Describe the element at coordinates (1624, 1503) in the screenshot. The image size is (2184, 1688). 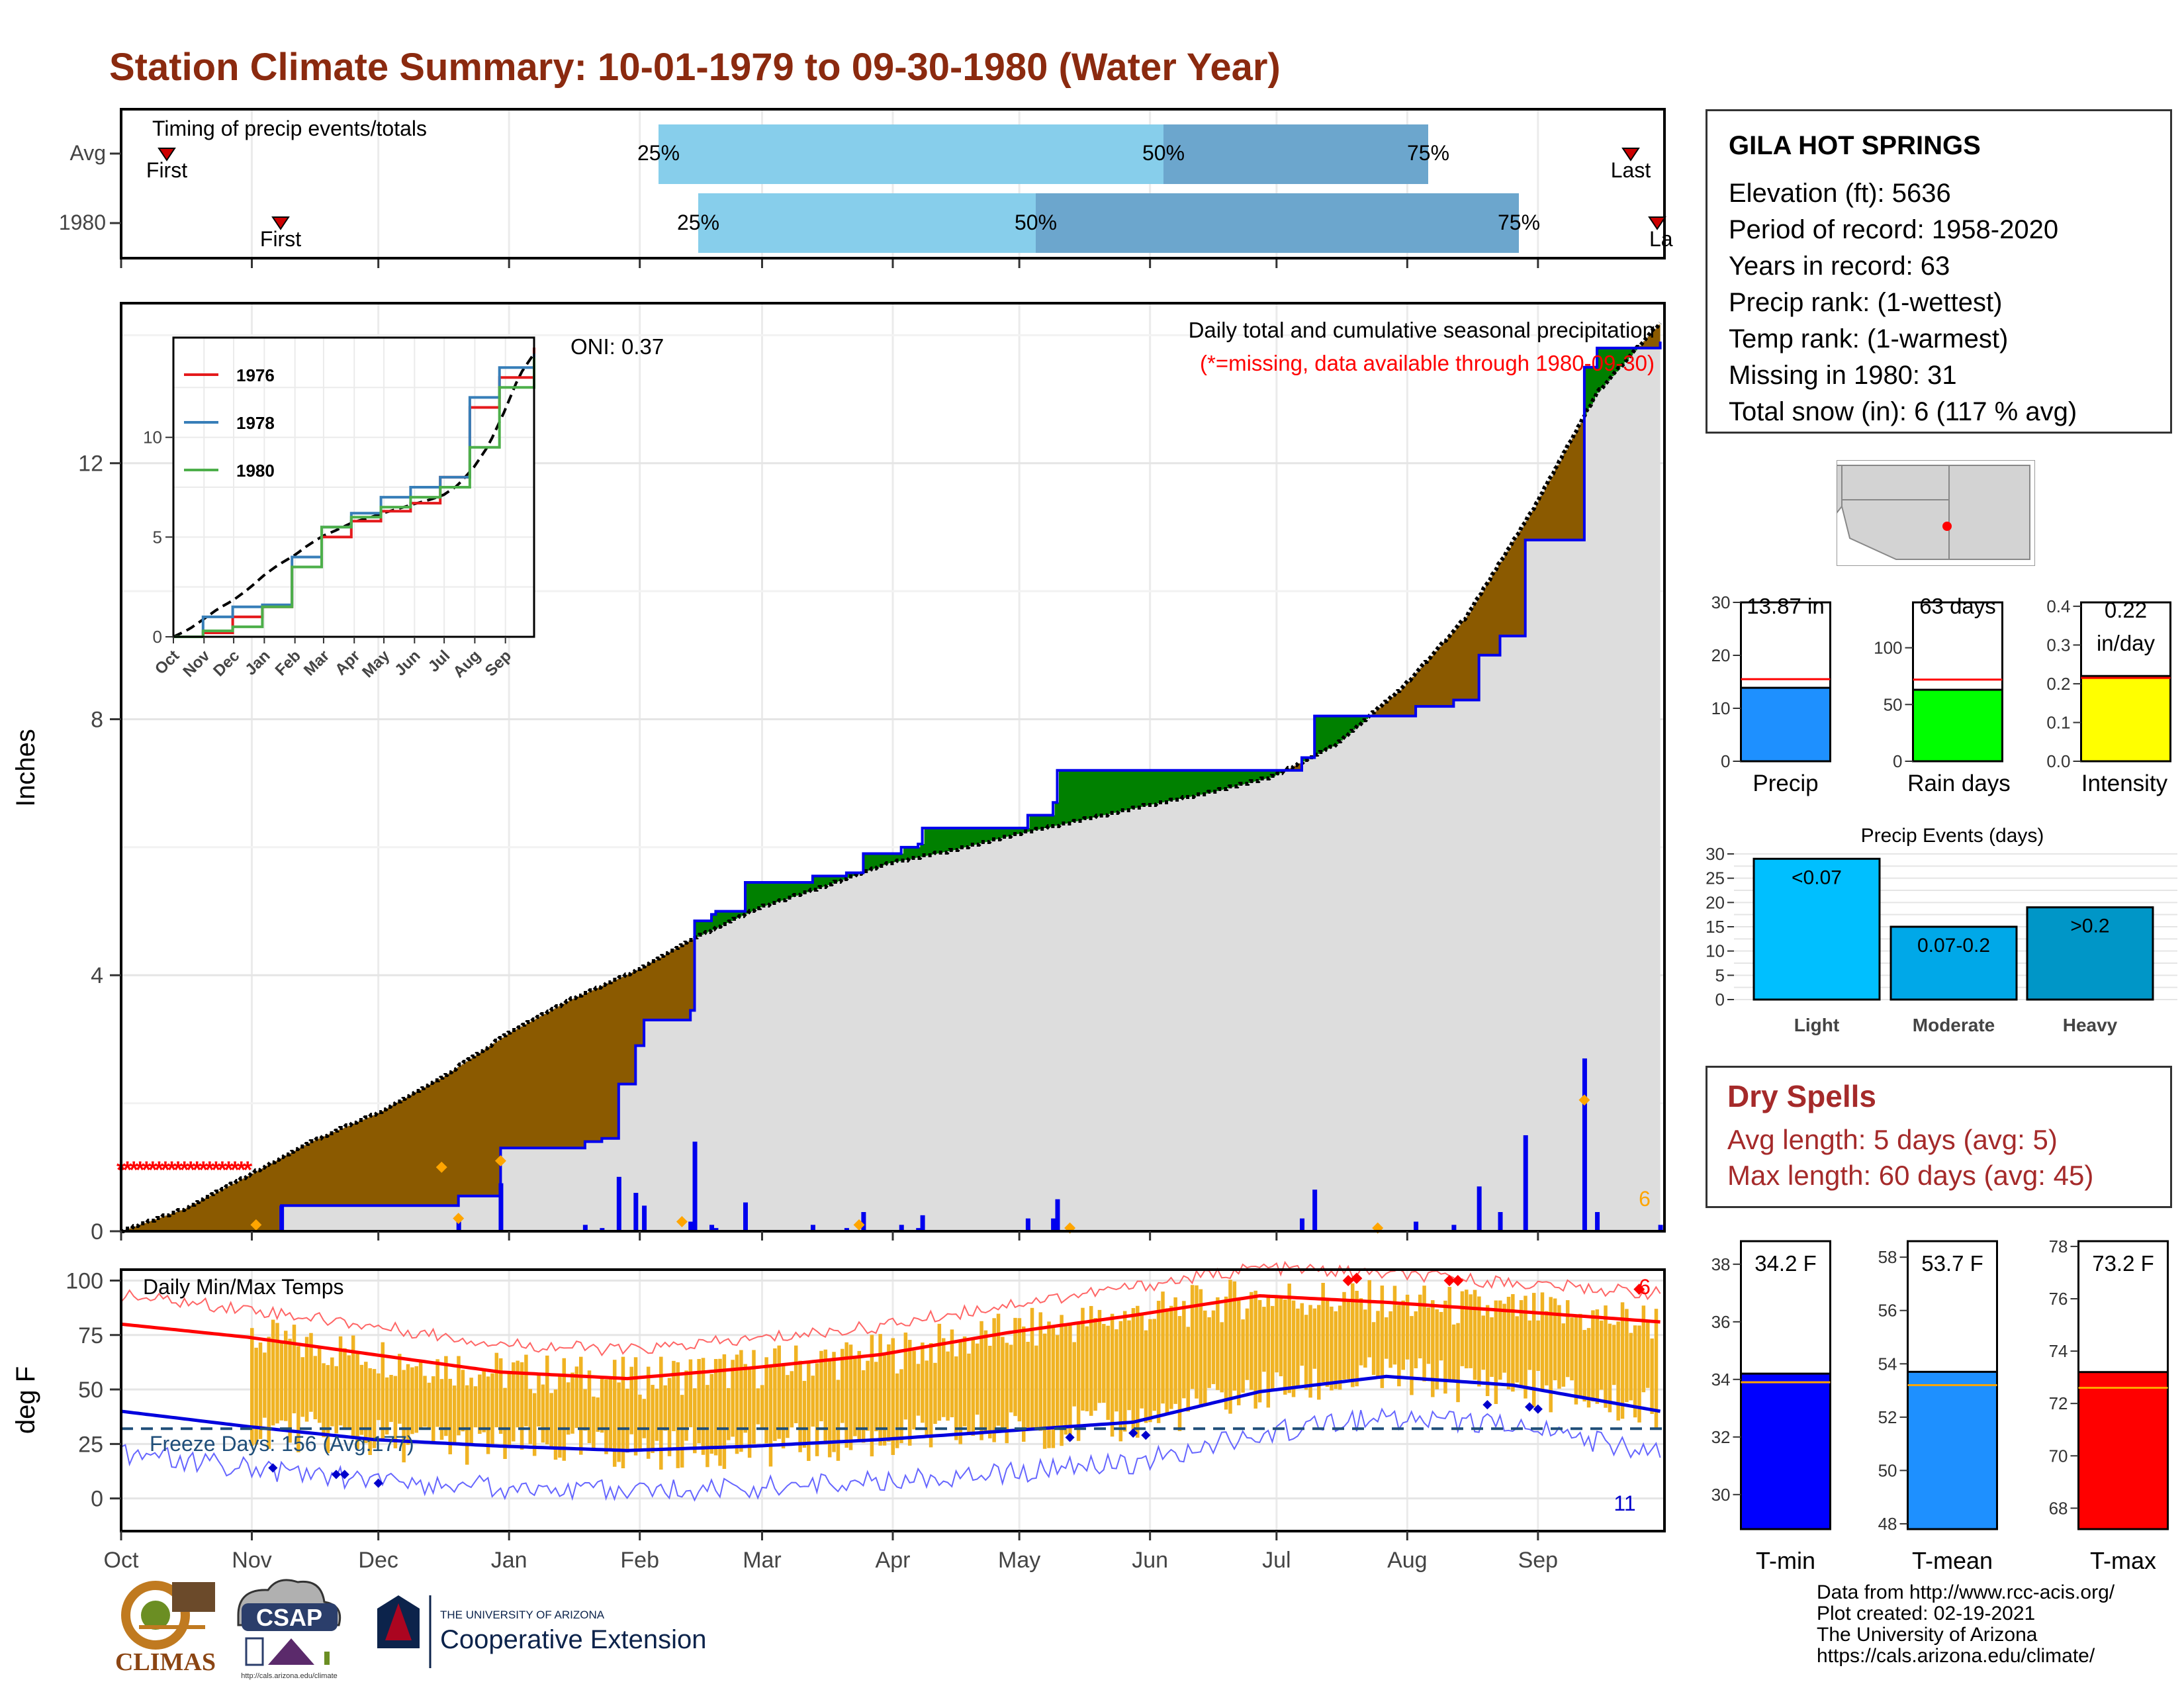
I see `cold-count: 11` at that location.